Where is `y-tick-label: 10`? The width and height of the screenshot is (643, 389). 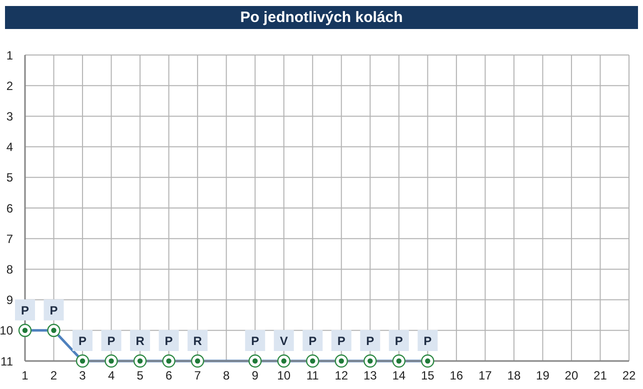 y-tick-label: 10 is located at coordinates (7, 331).